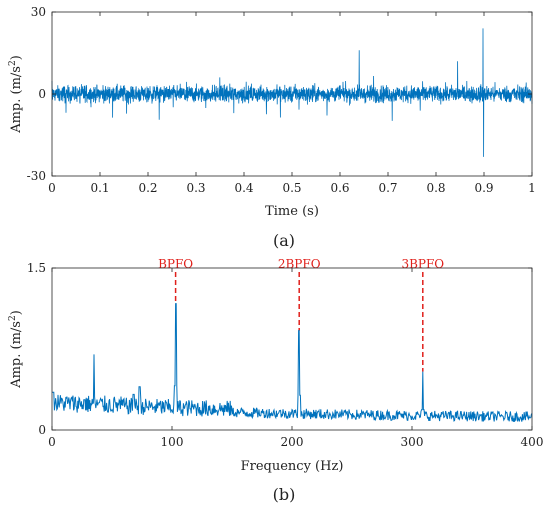  Describe the element at coordinates (532, 188) in the screenshot. I see `x-tick-label: 1` at that location.